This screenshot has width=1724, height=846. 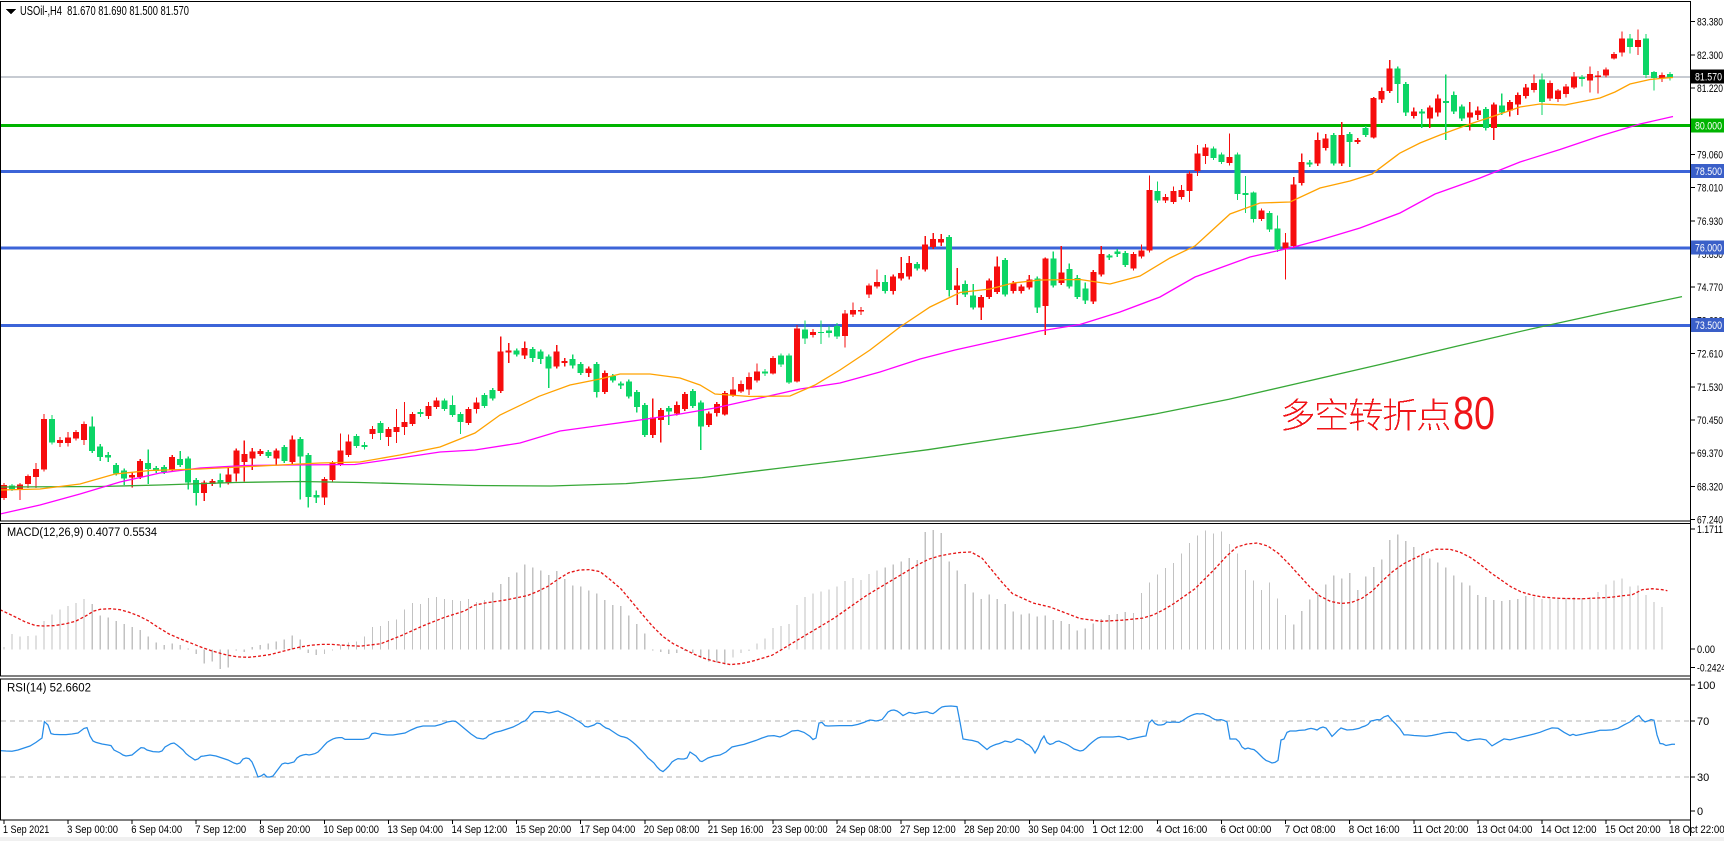 I want to click on svg-text: 18 Oct 22:00, so click(x=1696, y=830).